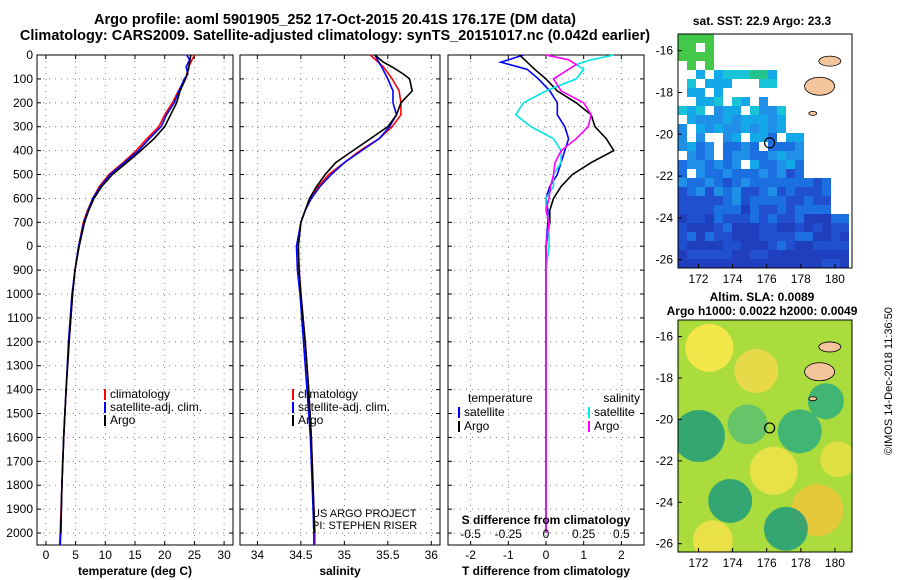 The height and width of the screenshot is (580, 900). I want to click on secondary-tick-label: 0, so click(546, 534).